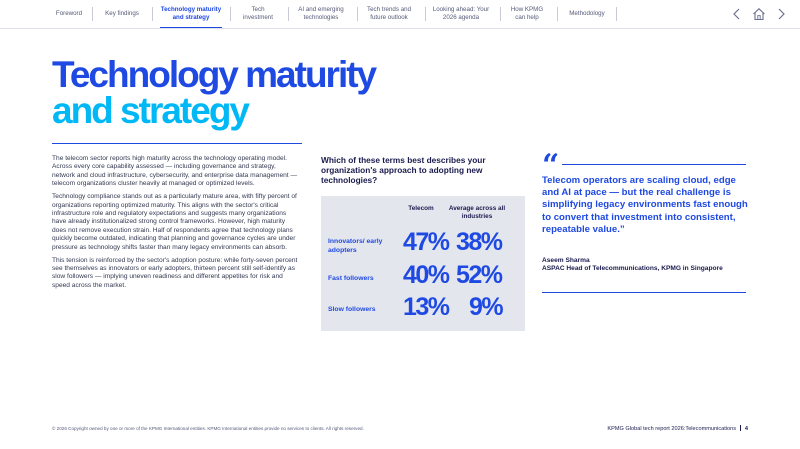 The height and width of the screenshot is (449, 800). I want to click on page-title-line-1: Technology maturity, so click(214, 74).